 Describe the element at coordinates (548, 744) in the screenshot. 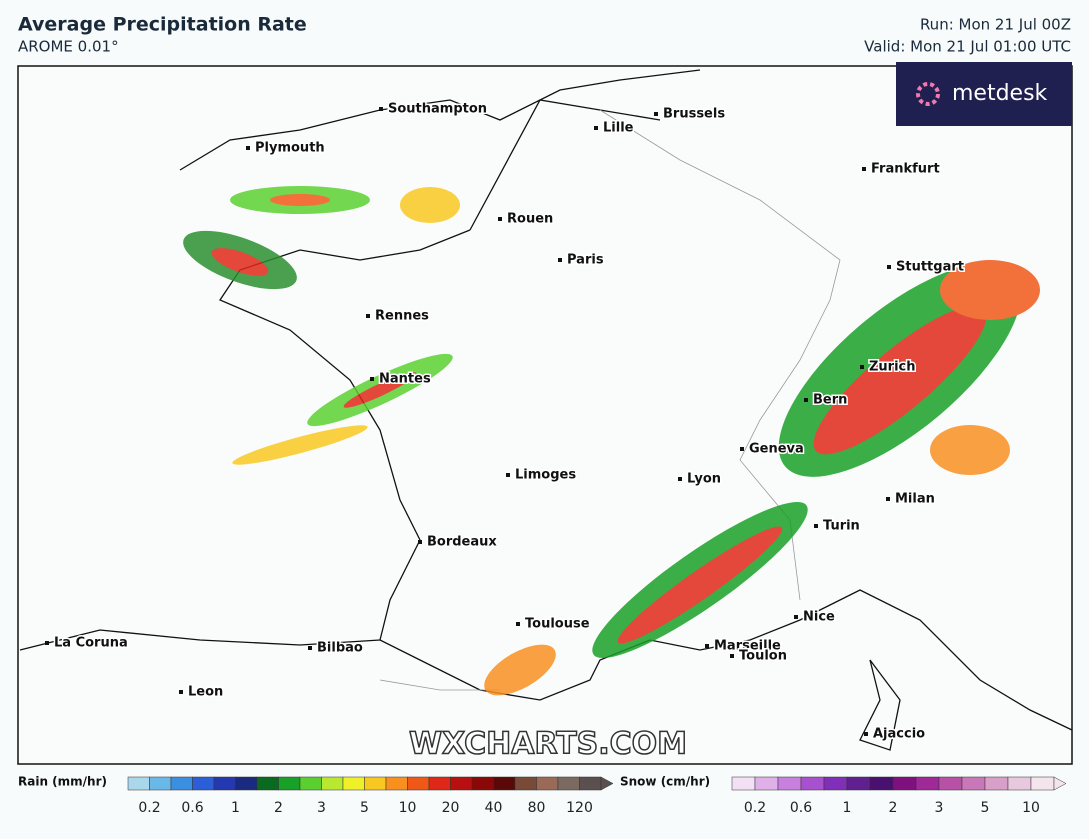

I see `watermark: WXCHARTS.COM` at that location.